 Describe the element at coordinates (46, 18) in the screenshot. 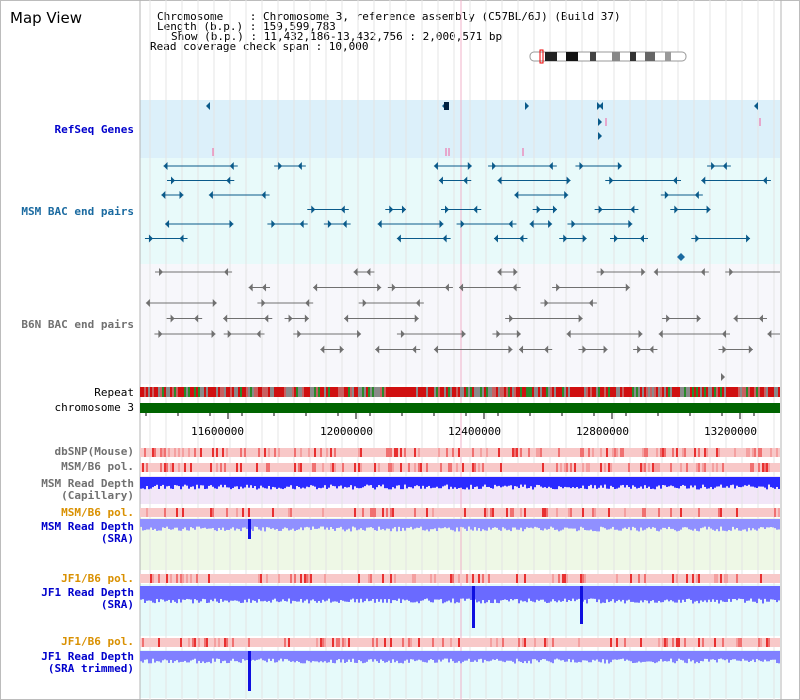

I see `page-title: Map View` at that location.